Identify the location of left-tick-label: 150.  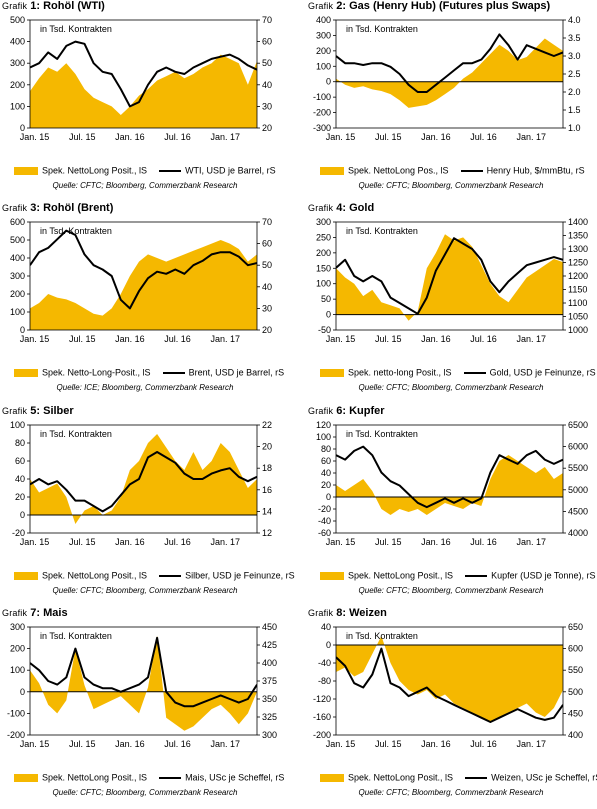
(323, 268).